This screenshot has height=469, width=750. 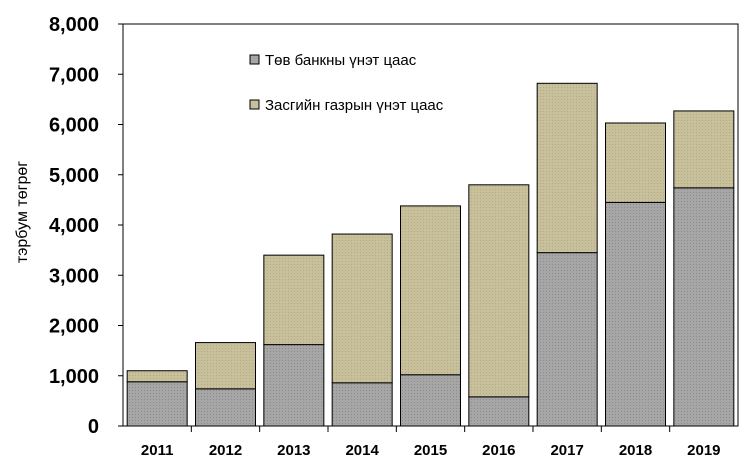 I want to click on y-axis-label: тэрбум төгрөг, so click(x=22, y=212).